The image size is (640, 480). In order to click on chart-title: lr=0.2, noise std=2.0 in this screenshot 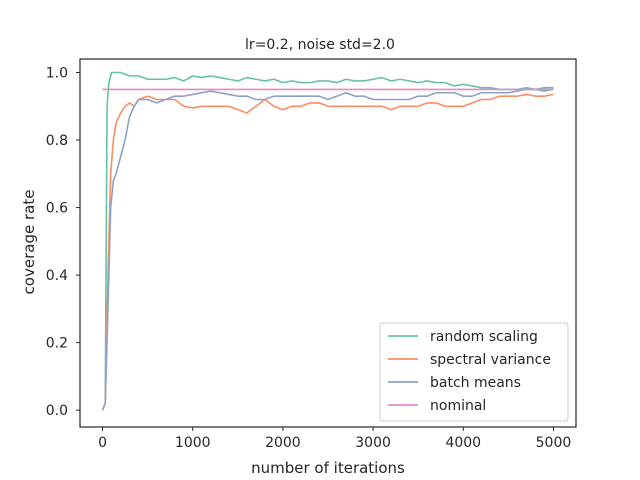, I will do `click(320, 45)`.